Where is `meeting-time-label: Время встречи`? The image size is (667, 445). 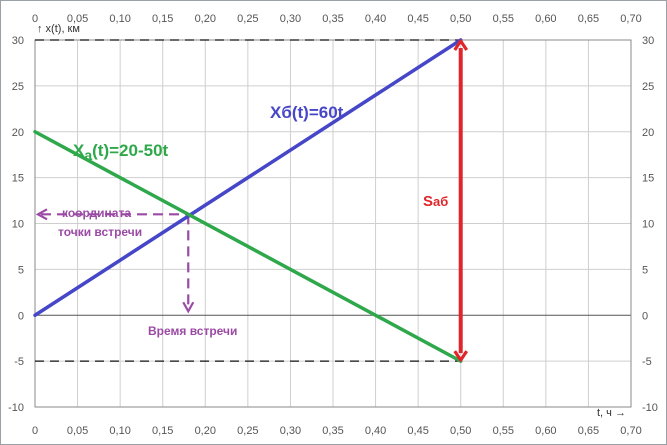 meeting-time-label: Время встречи is located at coordinates (192, 331).